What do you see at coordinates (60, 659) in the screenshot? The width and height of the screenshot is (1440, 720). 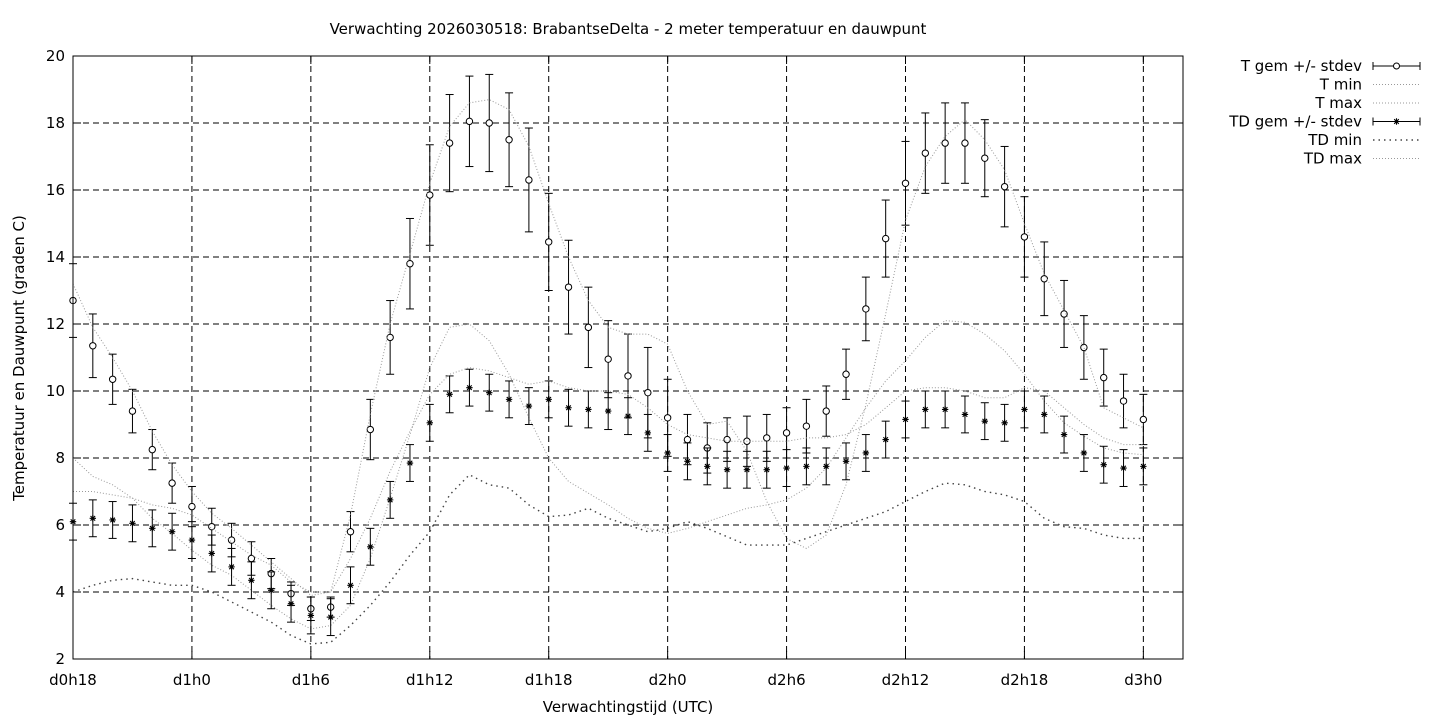 I see `y-tick-label: 2` at bounding box center [60, 659].